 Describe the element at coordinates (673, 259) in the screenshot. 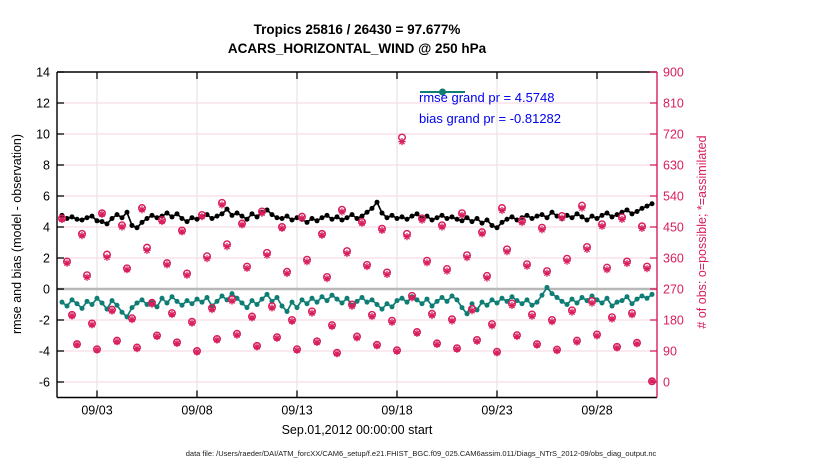

I see `y-tick-label-right: 360` at that location.